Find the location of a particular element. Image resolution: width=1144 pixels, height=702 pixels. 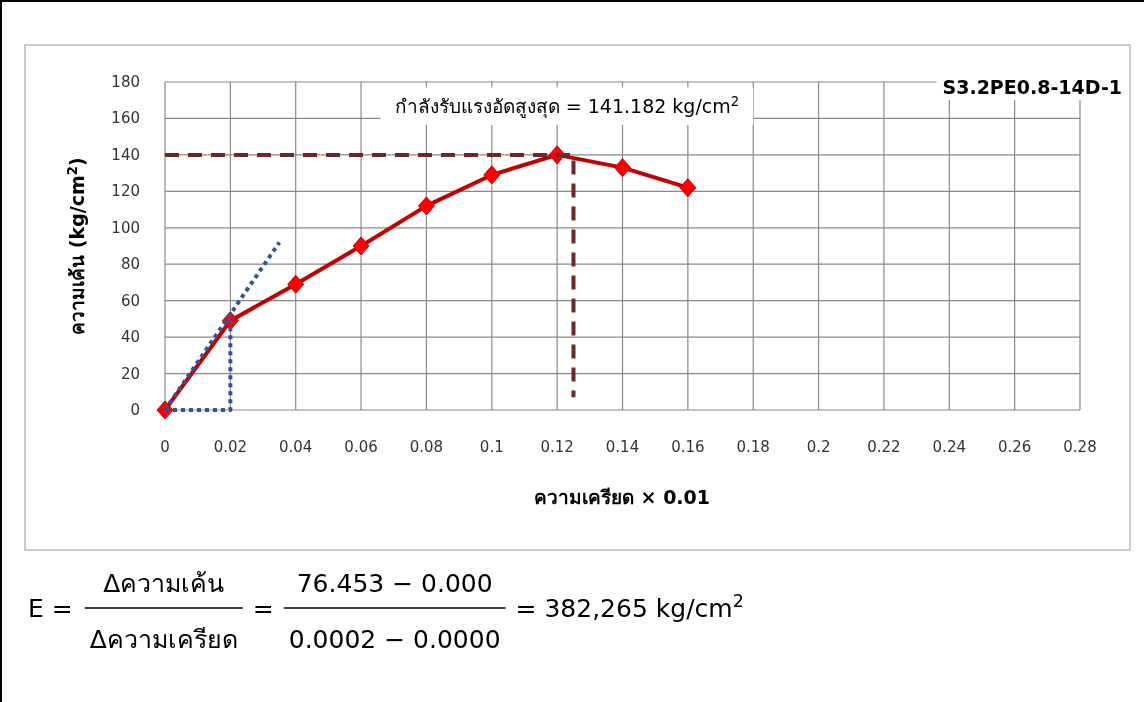

x-tick-label: 0.28 is located at coordinates (1080, 447).